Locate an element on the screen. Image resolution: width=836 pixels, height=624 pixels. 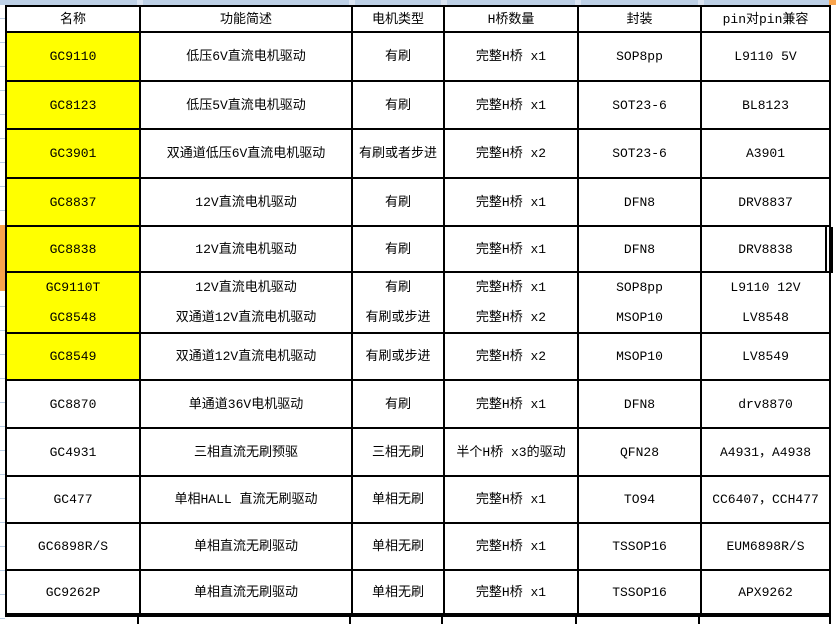
cell-pin-compat: A3901 is located at coordinates (765, 153).